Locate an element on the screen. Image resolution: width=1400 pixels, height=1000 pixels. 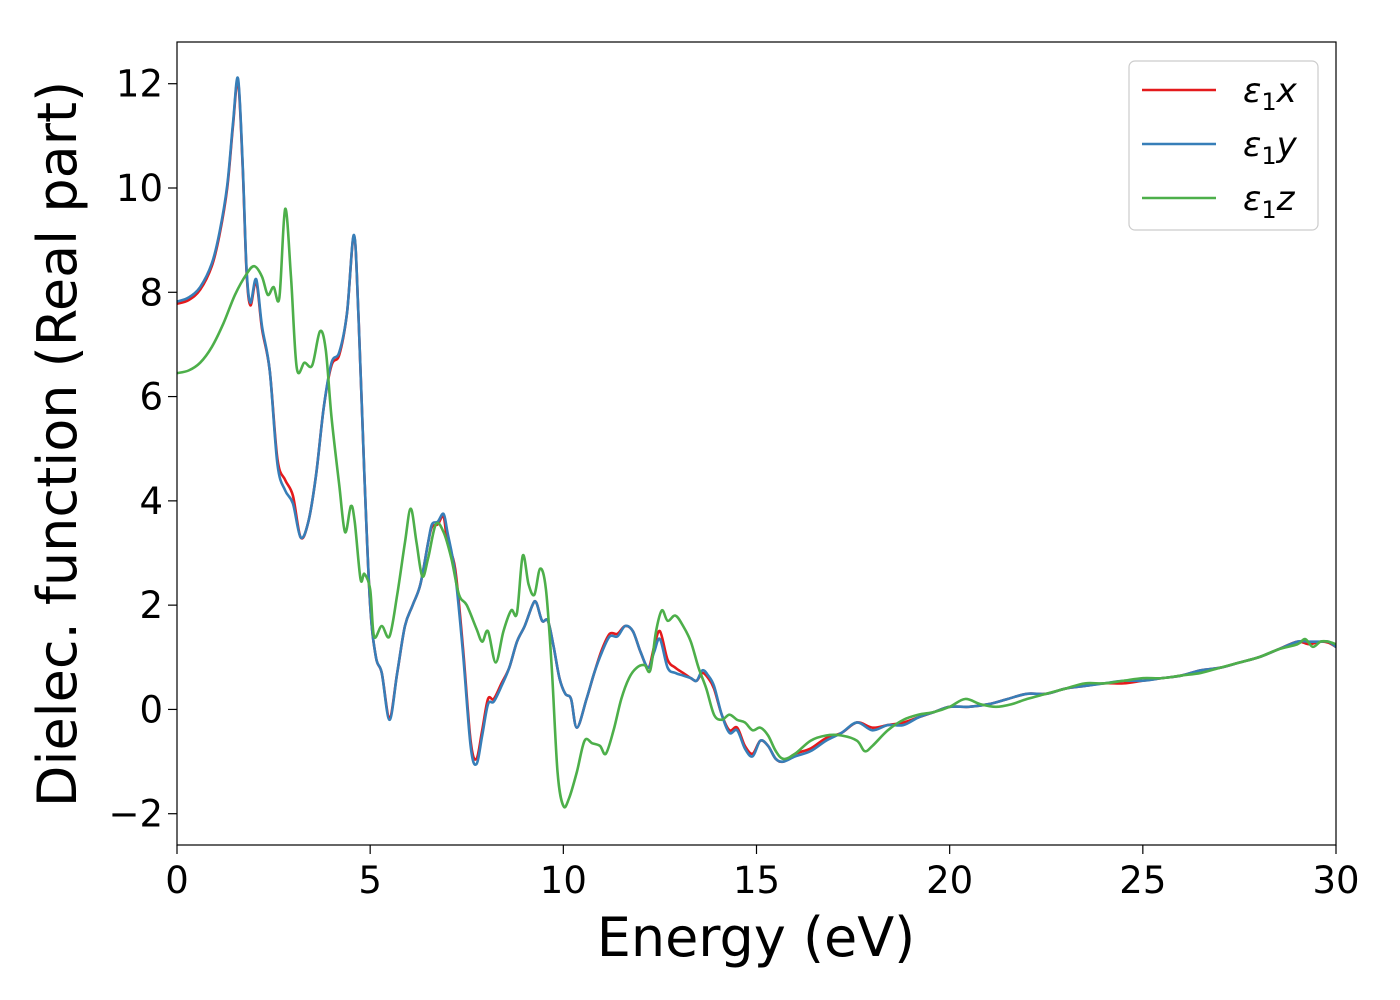
y-tick-label: 12 is located at coordinates (139, 84).